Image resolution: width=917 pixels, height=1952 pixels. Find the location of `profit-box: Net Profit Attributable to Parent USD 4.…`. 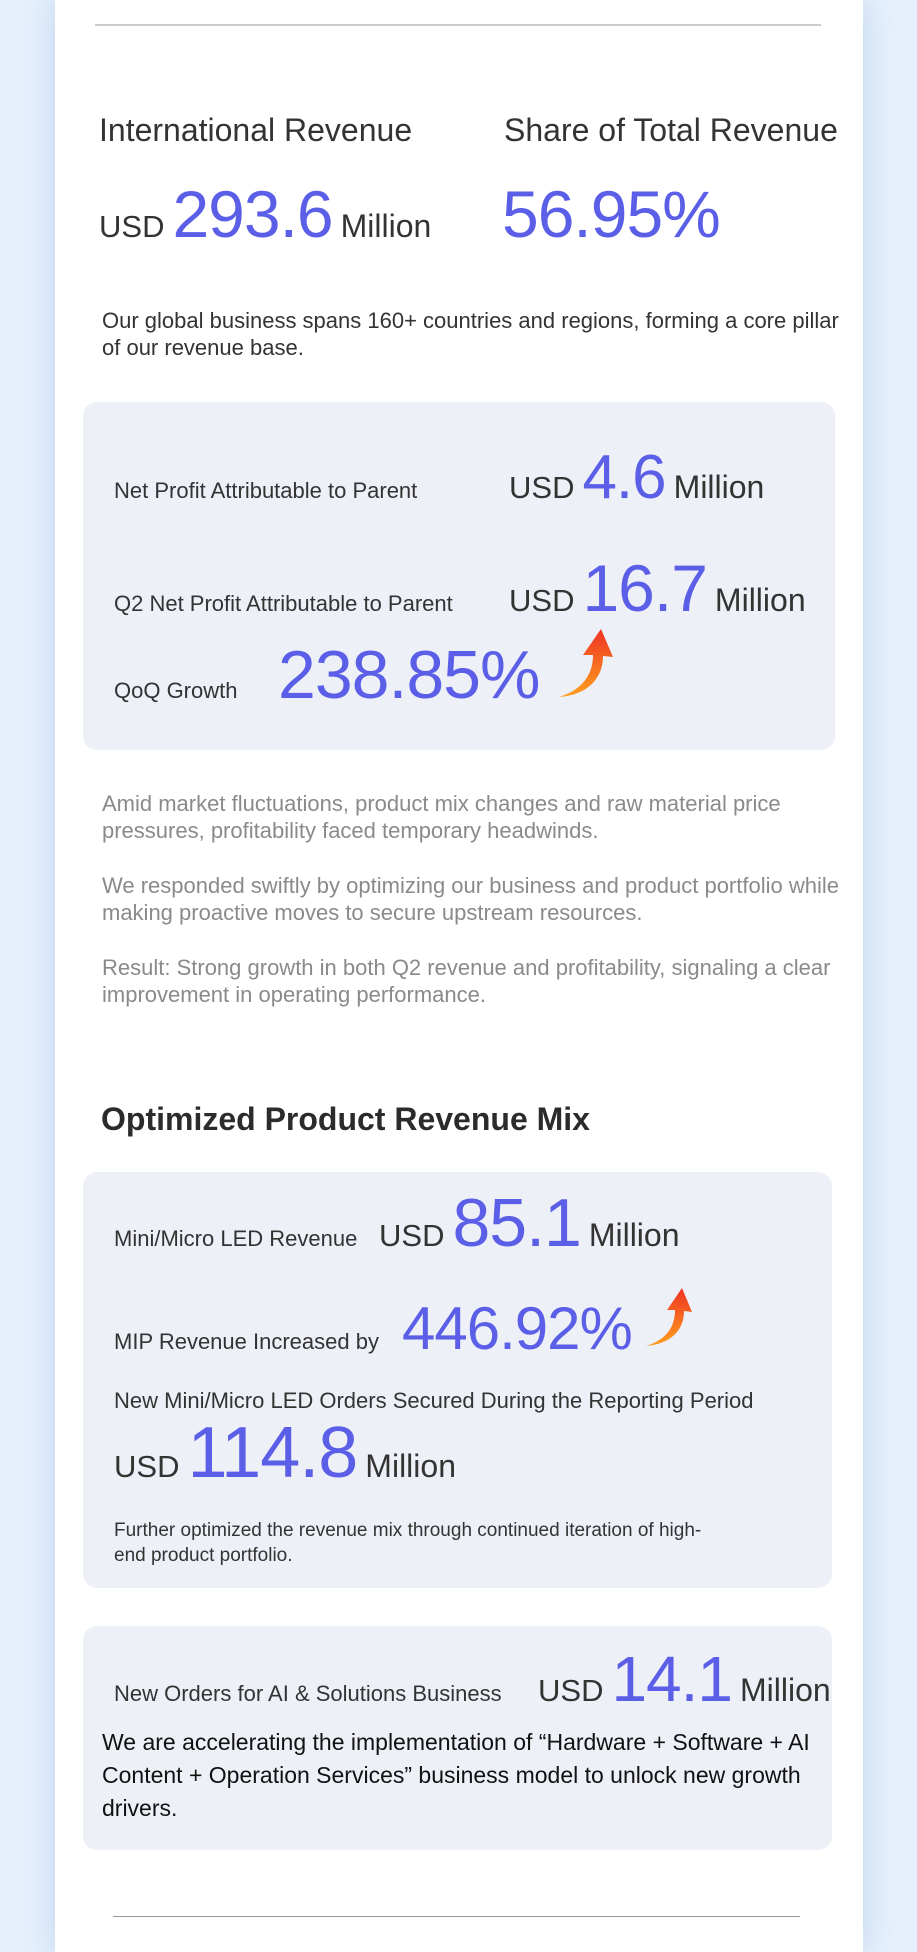

profit-box: Net Profit Attributable to Parent USD 4.… is located at coordinates (459, 576).